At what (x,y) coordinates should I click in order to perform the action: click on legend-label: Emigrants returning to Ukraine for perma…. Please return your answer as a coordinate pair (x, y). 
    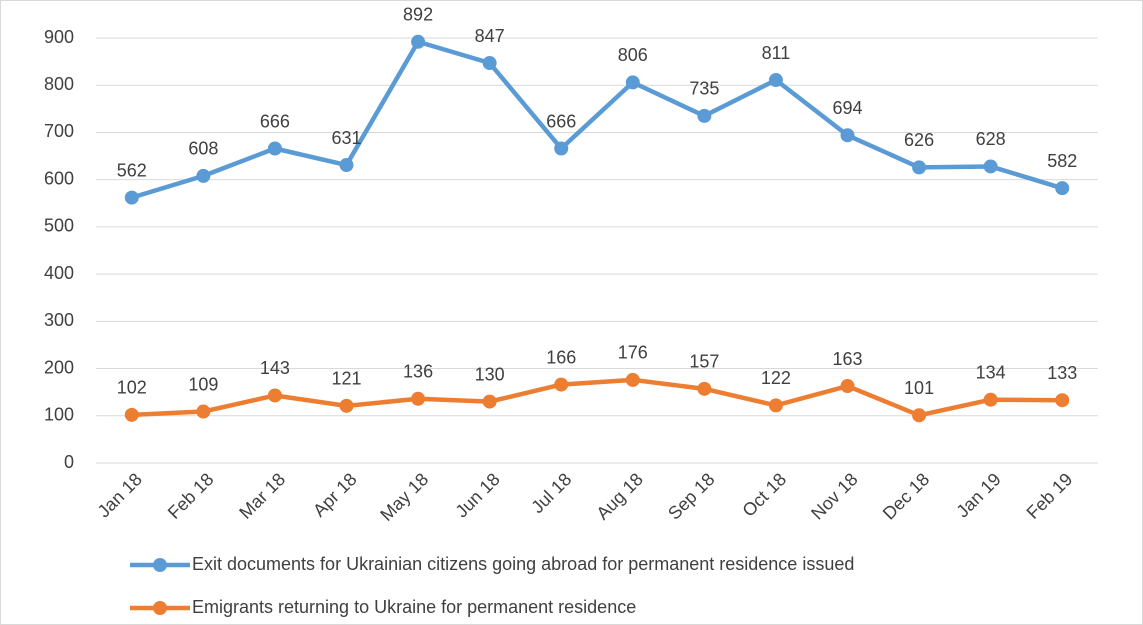
    Looking at the image, I should click on (414, 607).